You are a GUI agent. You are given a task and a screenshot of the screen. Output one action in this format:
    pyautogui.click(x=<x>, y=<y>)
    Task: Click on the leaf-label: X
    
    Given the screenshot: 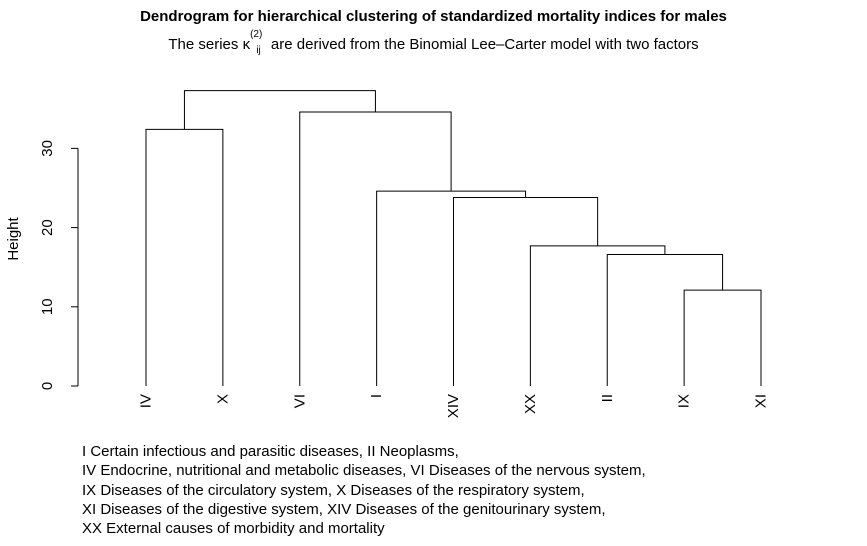 What is the action you would take?
    pyautogui.click(x=222, y=399)
    